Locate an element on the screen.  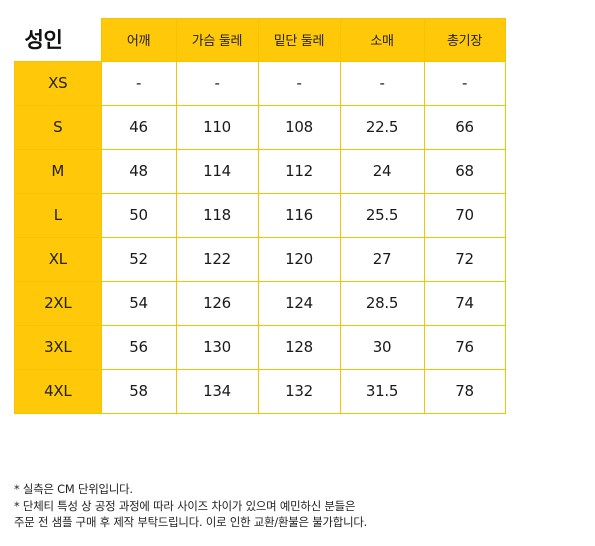
size-label: M is located at coordinates (58, 171).